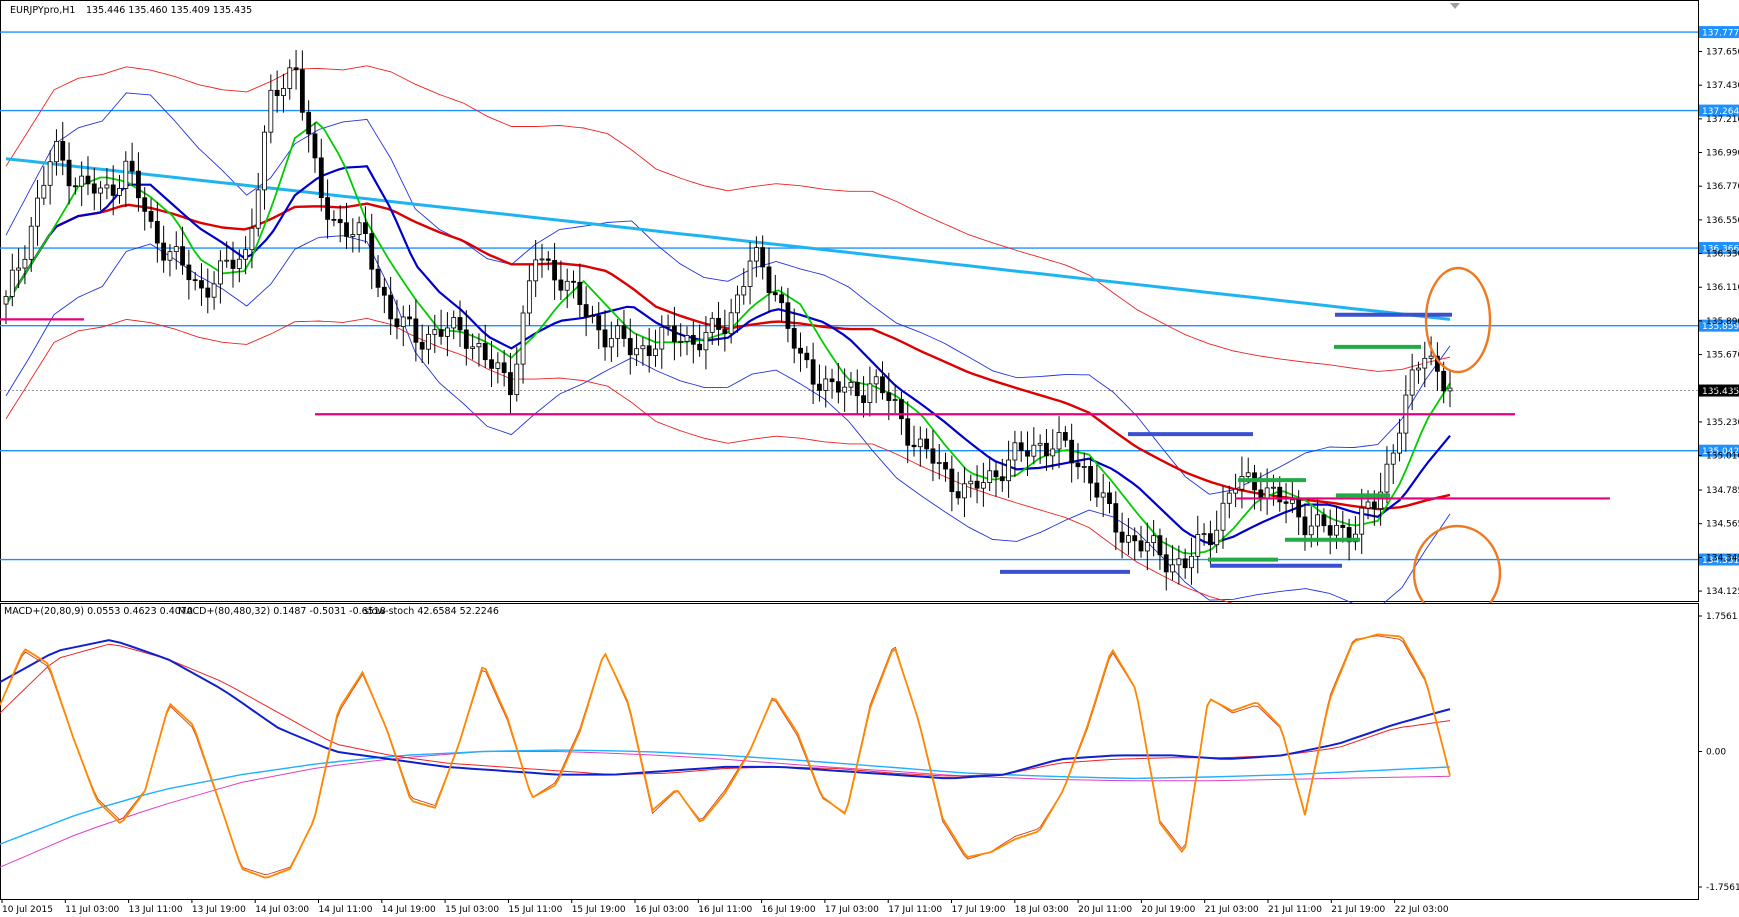 This screenshot has height=917, width=1739. Describe the element at coordinates (852, 910) in the screenshot. I see `time-tick-label: 17 Jul 03:00` at that location.